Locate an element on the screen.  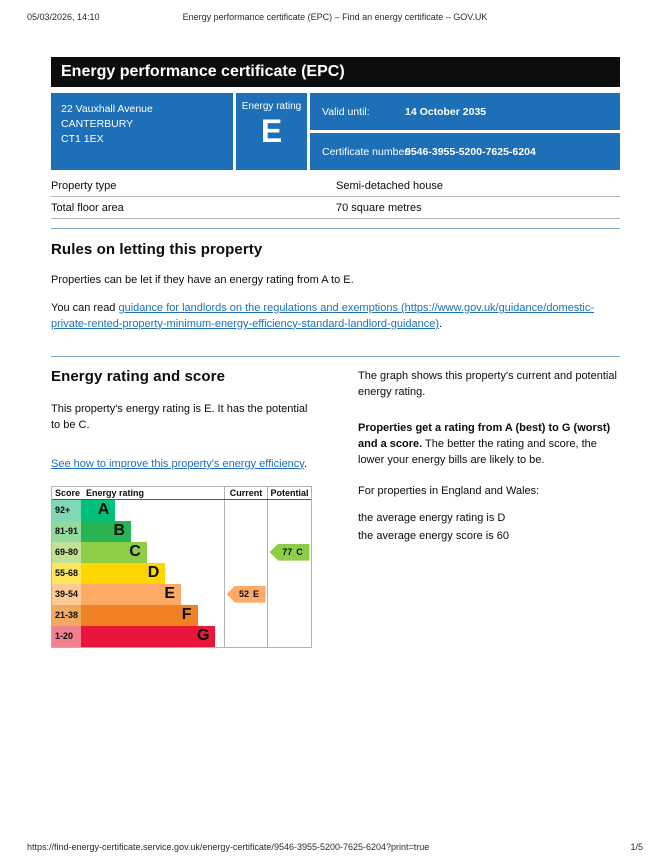
potential-score: 77 is located at coordinates (287, 552).